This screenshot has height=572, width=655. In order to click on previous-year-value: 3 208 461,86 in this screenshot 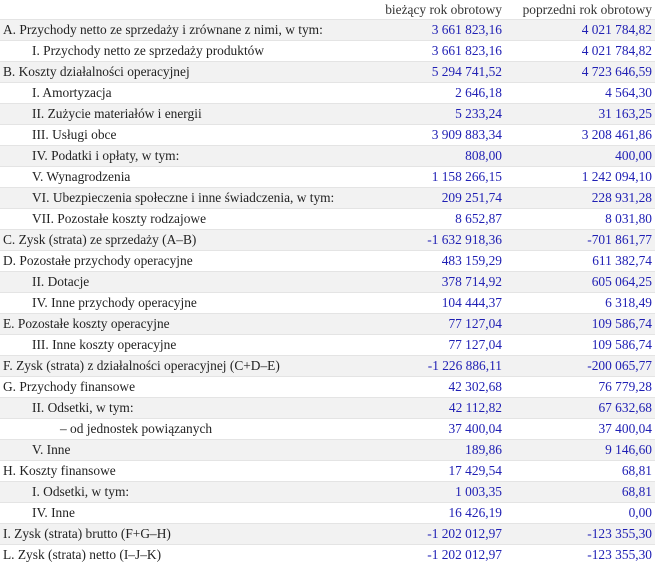, I will do `click(580, 135)`.